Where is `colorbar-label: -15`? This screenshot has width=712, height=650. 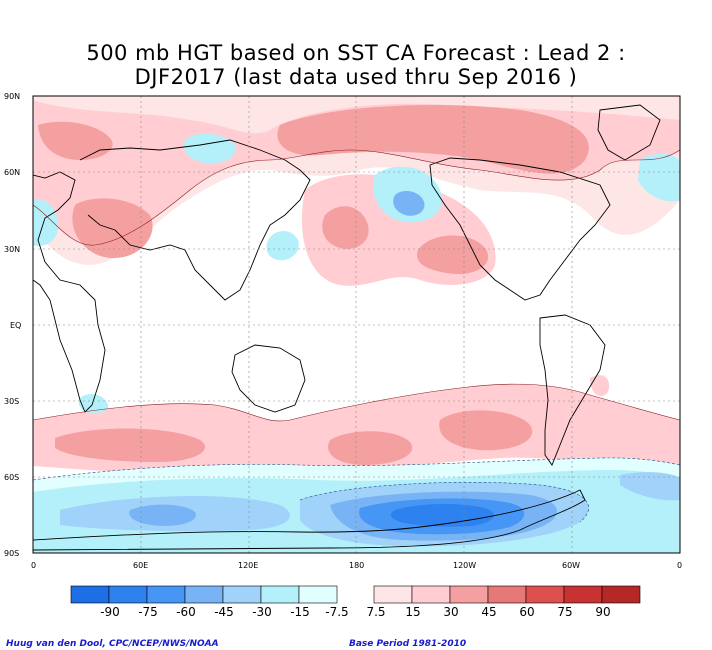
colorbar-label: -15 is located at coordinates (300, 612).